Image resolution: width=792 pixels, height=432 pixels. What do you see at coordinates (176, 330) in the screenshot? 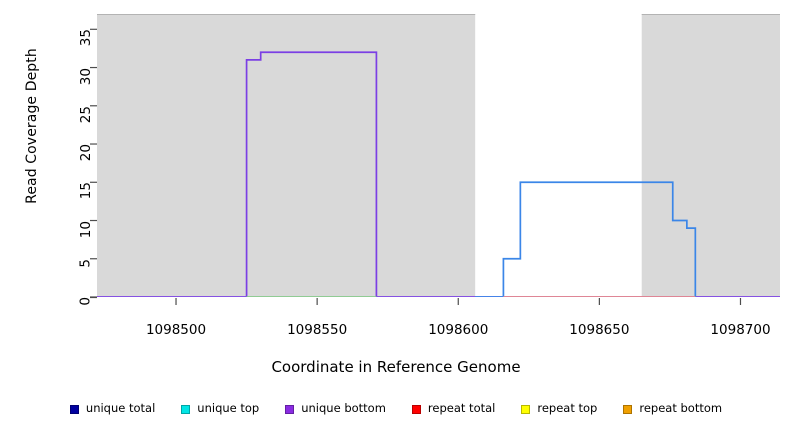
I see `x-tick-label: 1098500` at bounding box center [176, 330].